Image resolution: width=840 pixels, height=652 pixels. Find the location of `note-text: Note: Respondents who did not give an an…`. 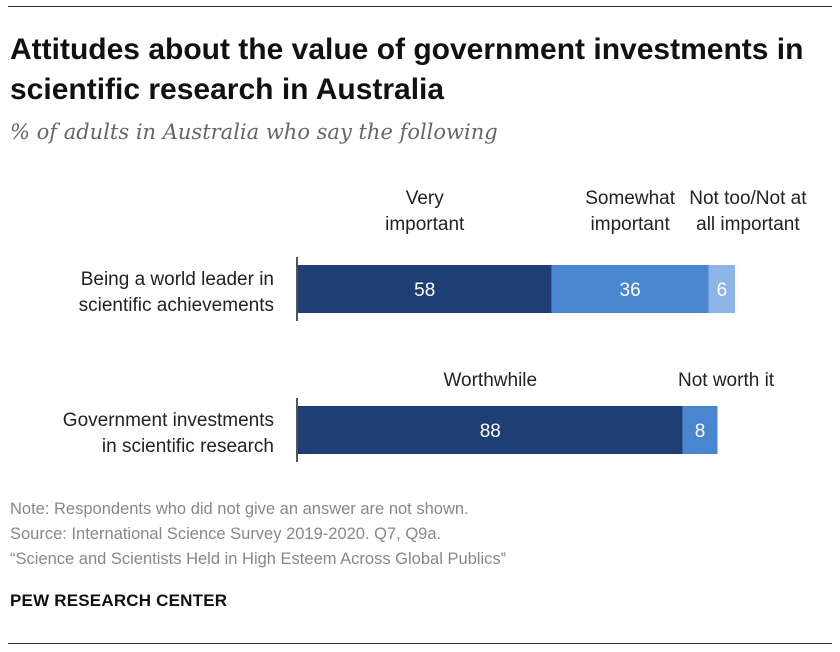

note-text: Note: Respondents who did not give an an… is located at coordinates (239, 509).